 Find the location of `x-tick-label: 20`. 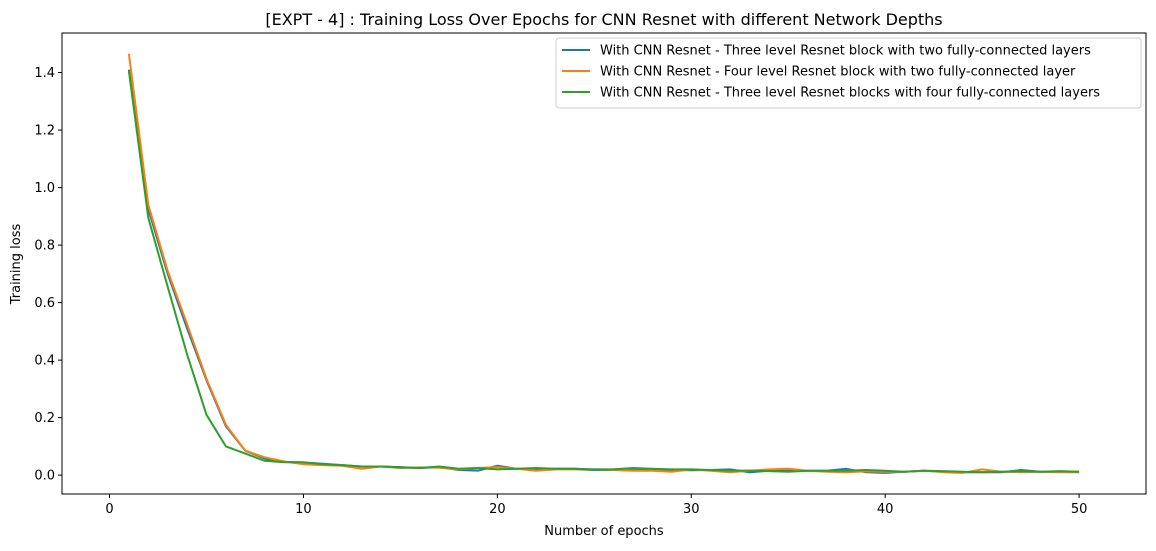

x-tick-label: 20 is located at coordinates (497, 509).